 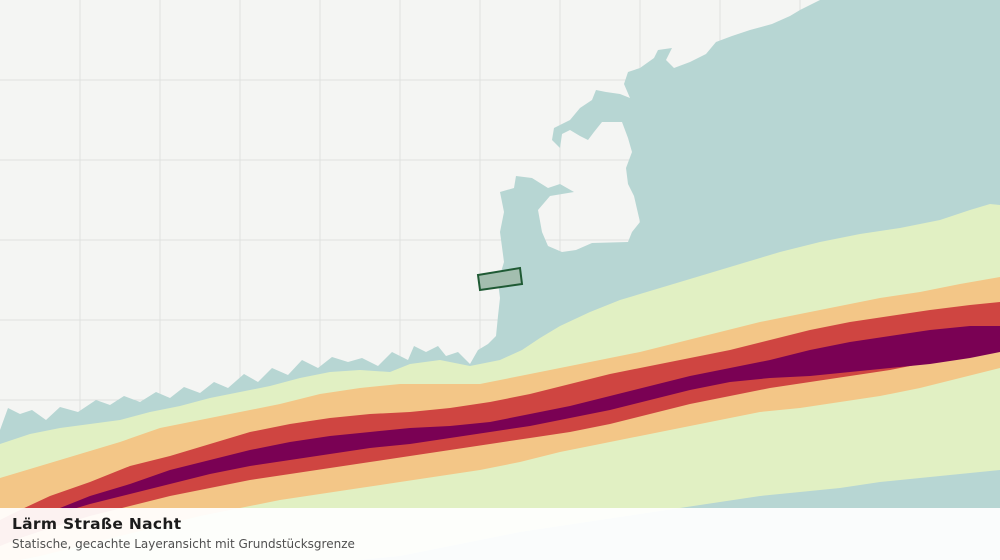 I want to click on map-title: Lärm Straße Nacht, so click(x=97, y=524).